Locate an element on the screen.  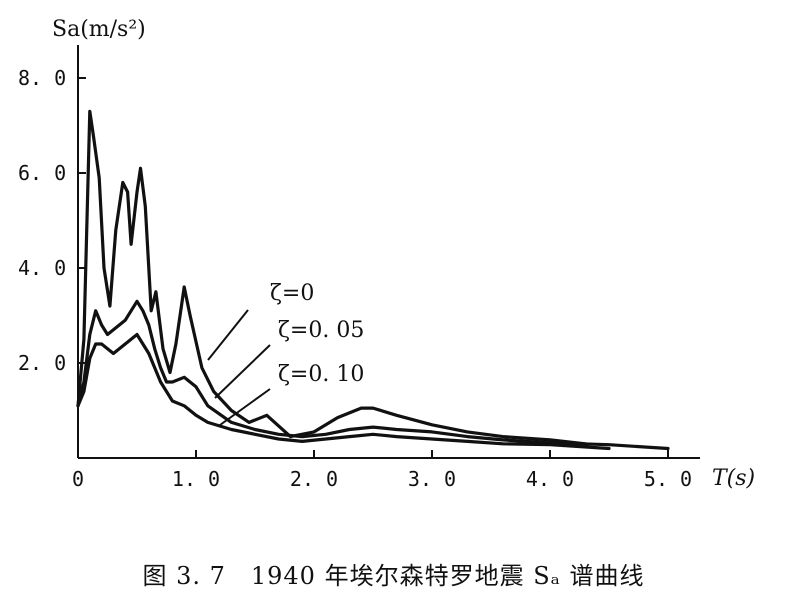
y-tick-label: 8. 0 is located at coordinates (42, 78).